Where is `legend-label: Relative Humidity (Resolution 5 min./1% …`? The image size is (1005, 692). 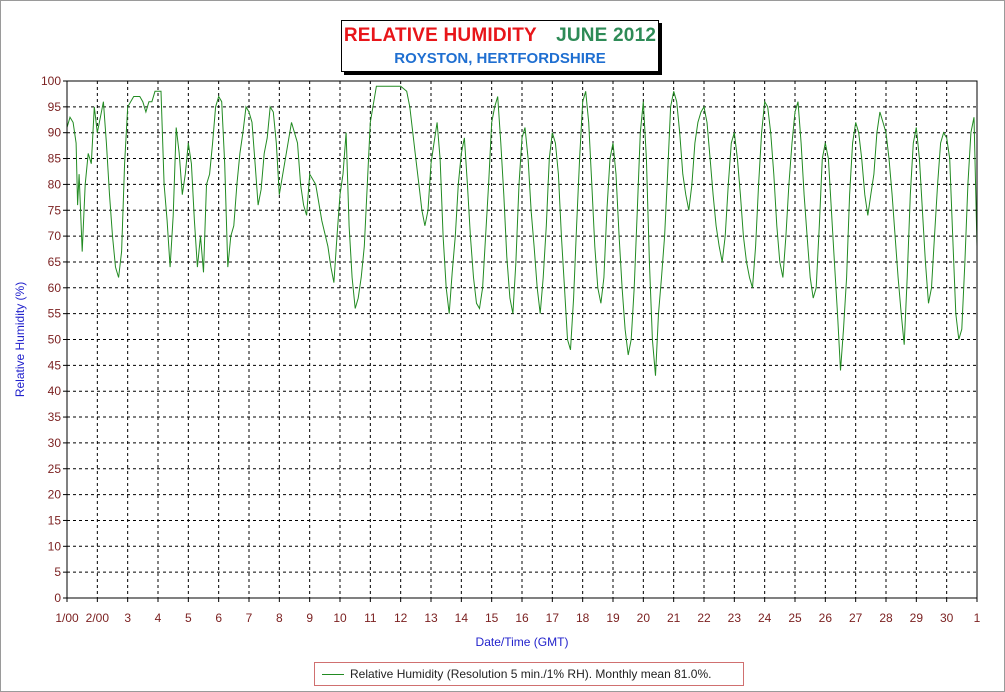 legend-label: Relative Humidity (Resolution 5 min./1% … is located at coordinates (531, 674).